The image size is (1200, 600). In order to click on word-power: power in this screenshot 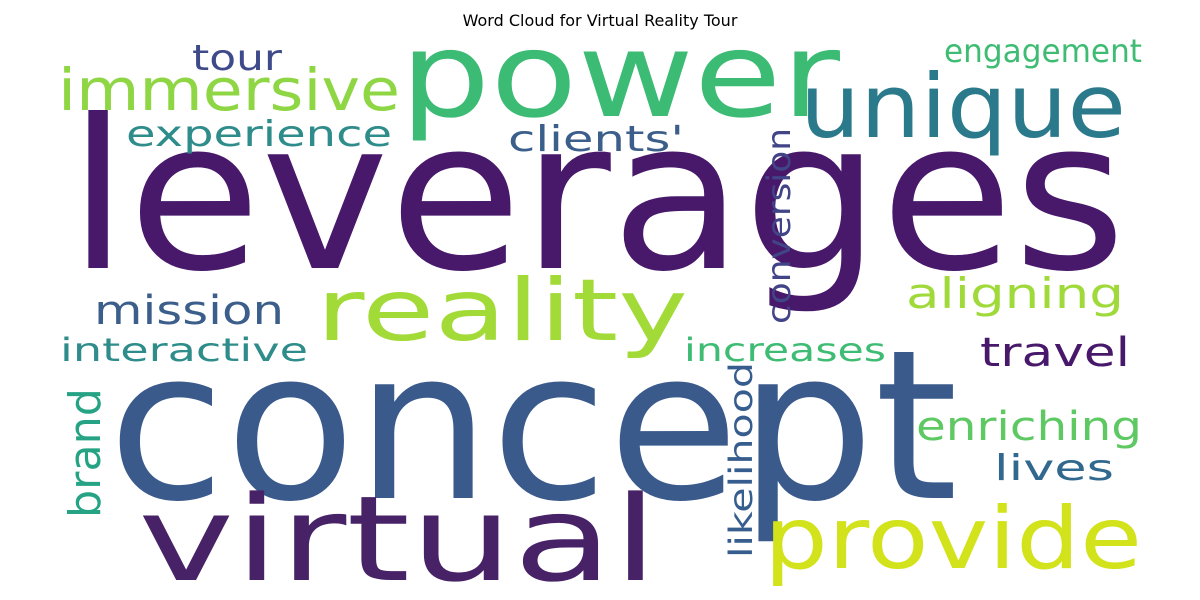, I will do `click(620, 75)`.